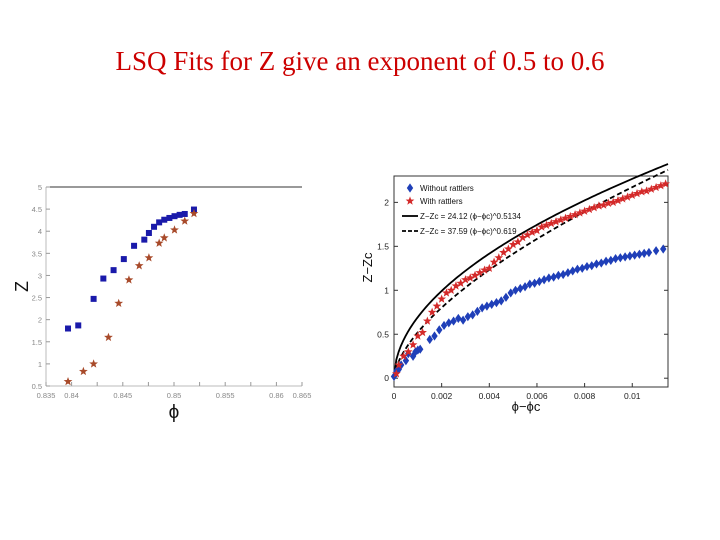  I want to click on left-ytick-label: 1, so click(40, 364).